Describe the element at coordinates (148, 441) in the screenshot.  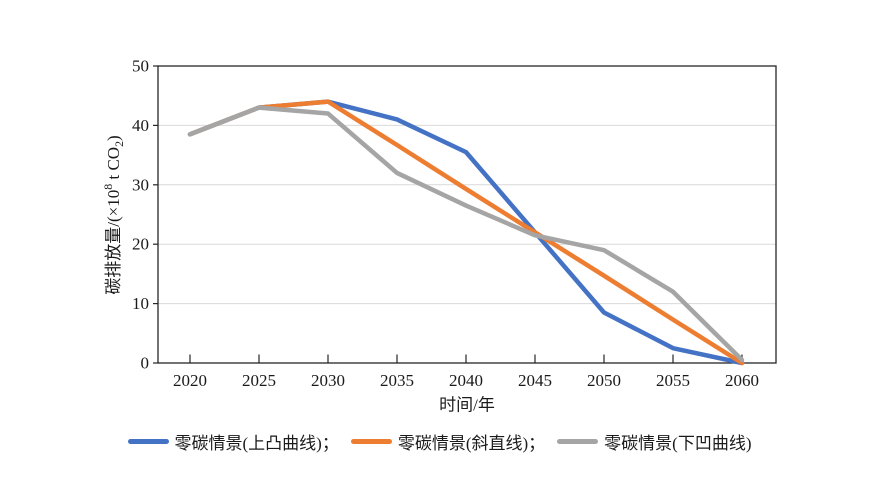
I see `legend-swatch-convex` at that location.